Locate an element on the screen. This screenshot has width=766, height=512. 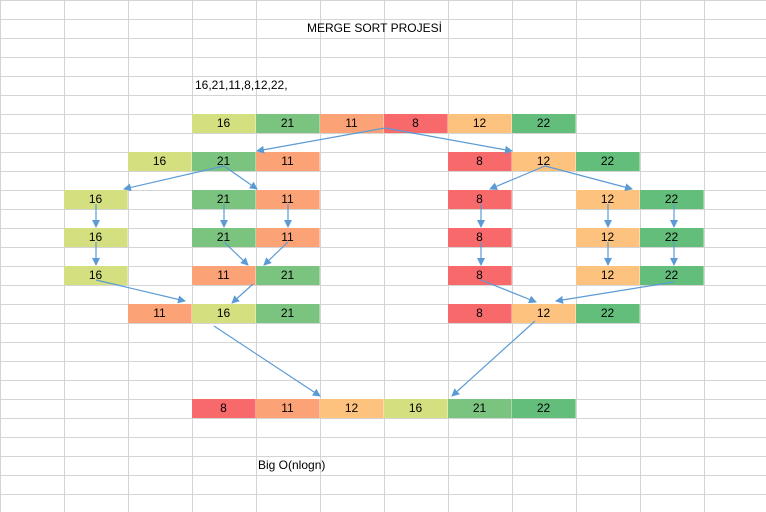
input-array-text: 16,21,11,8,12,22, is located at coordinates (241, 85).